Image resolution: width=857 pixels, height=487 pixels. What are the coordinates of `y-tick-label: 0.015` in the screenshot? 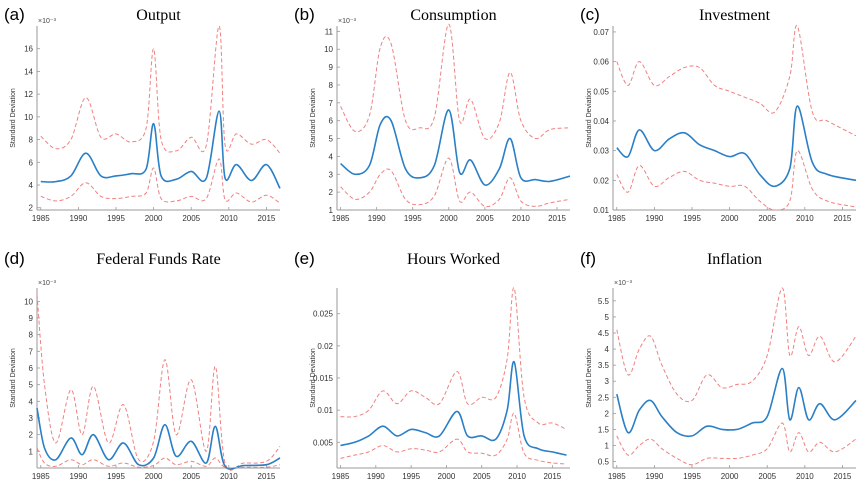 It's located at (323, 378).